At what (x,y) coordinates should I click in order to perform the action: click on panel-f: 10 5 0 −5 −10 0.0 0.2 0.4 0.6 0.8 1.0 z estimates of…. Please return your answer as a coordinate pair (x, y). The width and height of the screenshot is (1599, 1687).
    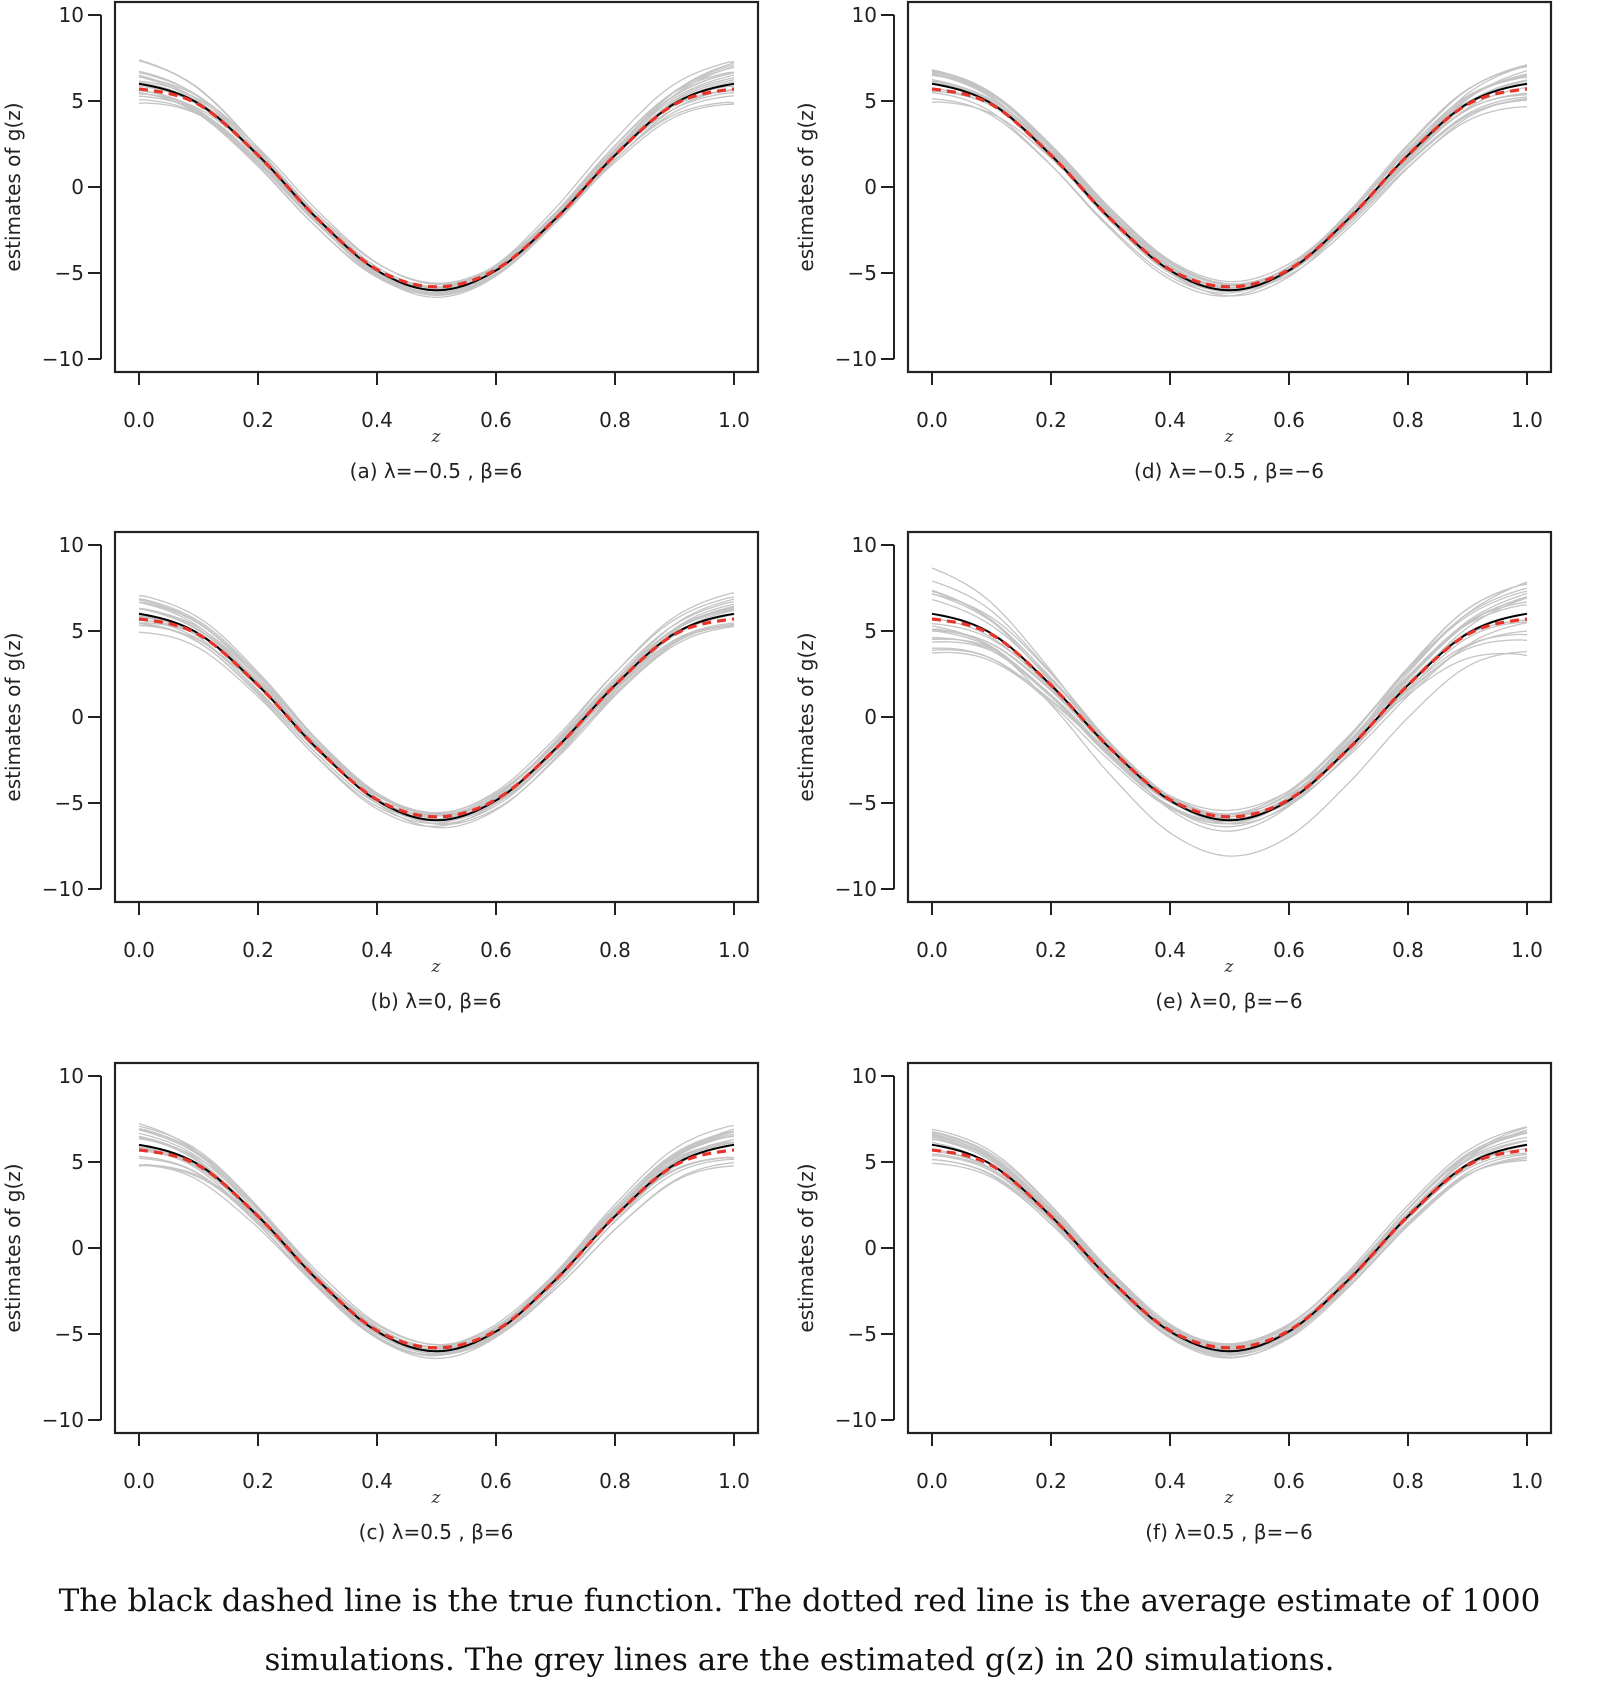
    Looking at the image, I should click on (1173, 1302).